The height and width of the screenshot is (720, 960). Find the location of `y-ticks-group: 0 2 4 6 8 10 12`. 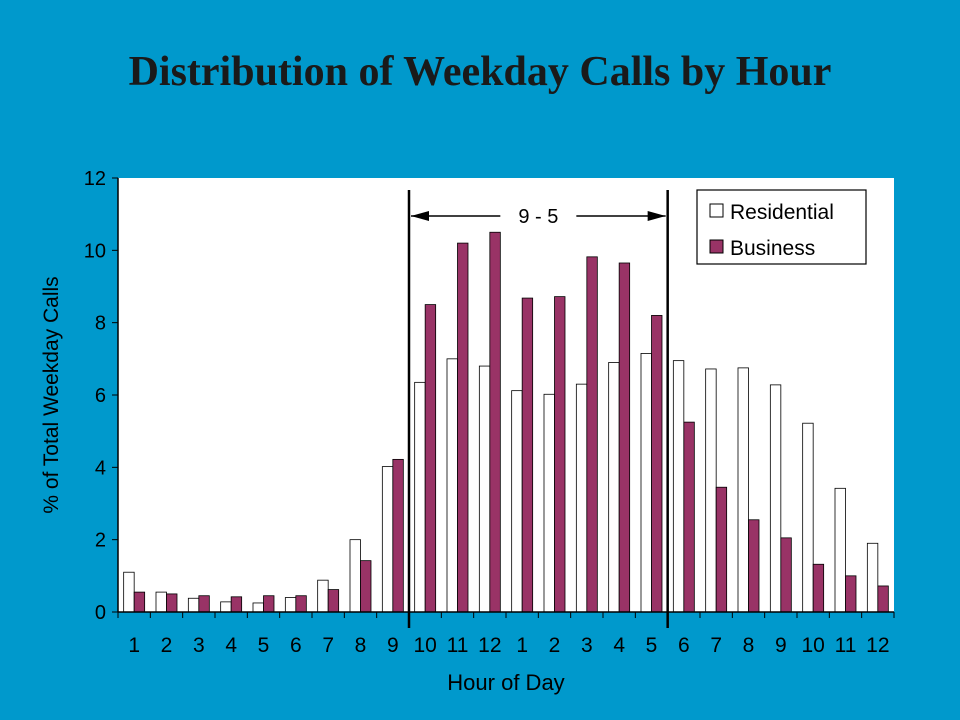

y-ticks-group: 0 2 4 6 8 10 12 is located at coordinates (101, 396).